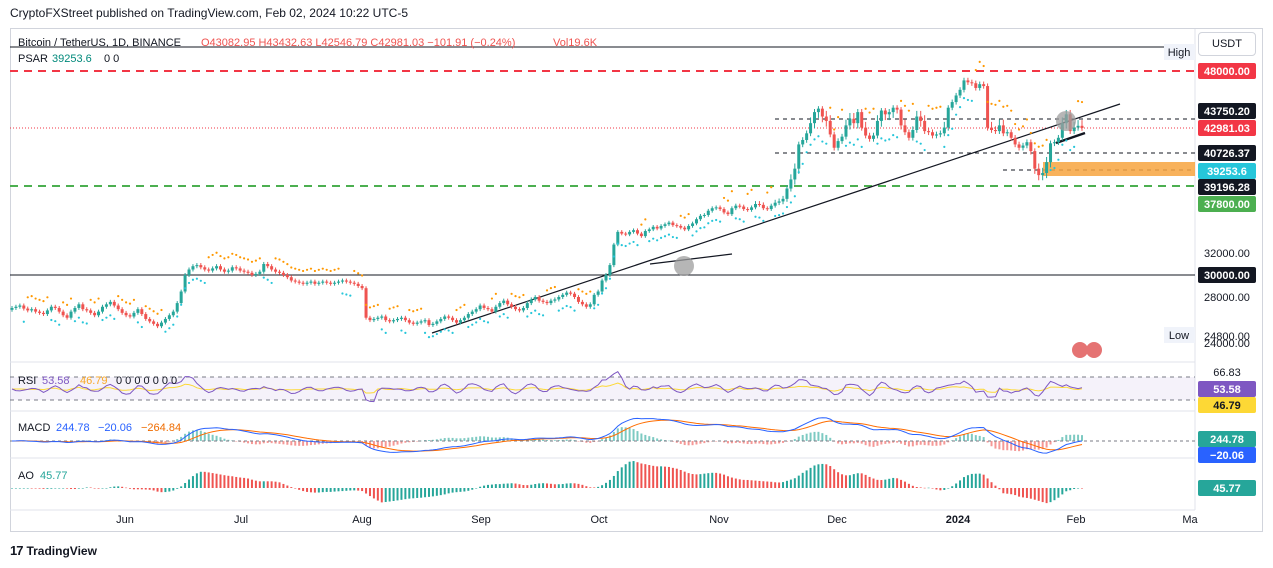 The image size is (1273, 568). Describe the element at coordinates (72, 59) in the screenshot. I see `psar-value: 39253.6` at that location.